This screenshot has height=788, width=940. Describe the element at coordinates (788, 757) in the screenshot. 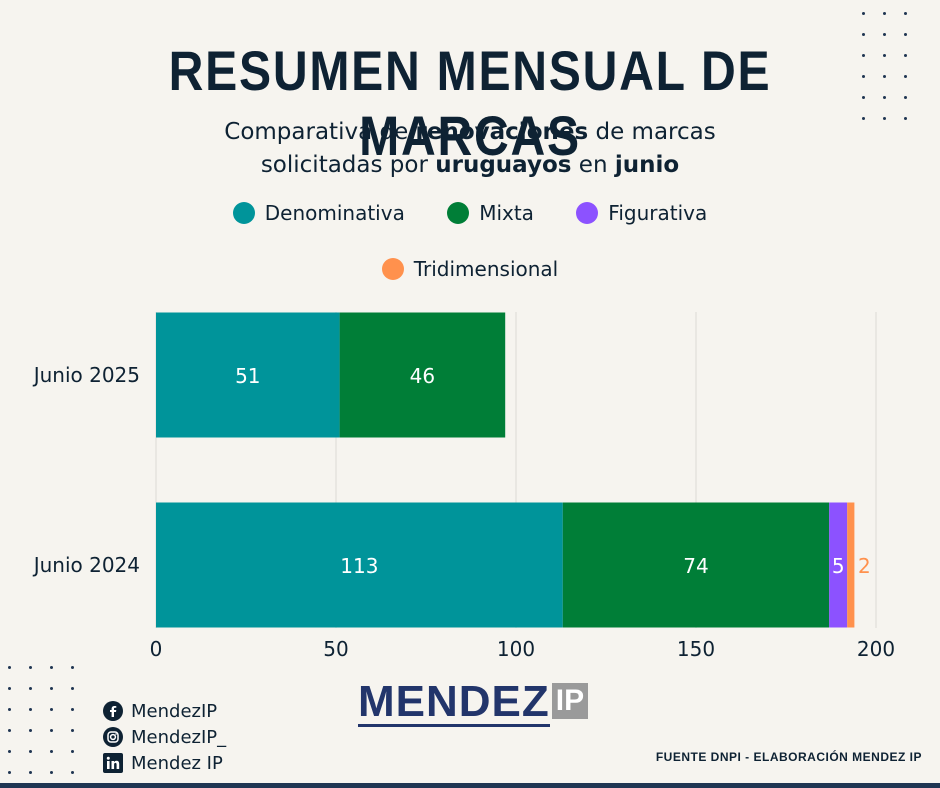

I see `source-note: FUENTE DNPI - ELABORACIÓN MENDEZ IP` at that location.